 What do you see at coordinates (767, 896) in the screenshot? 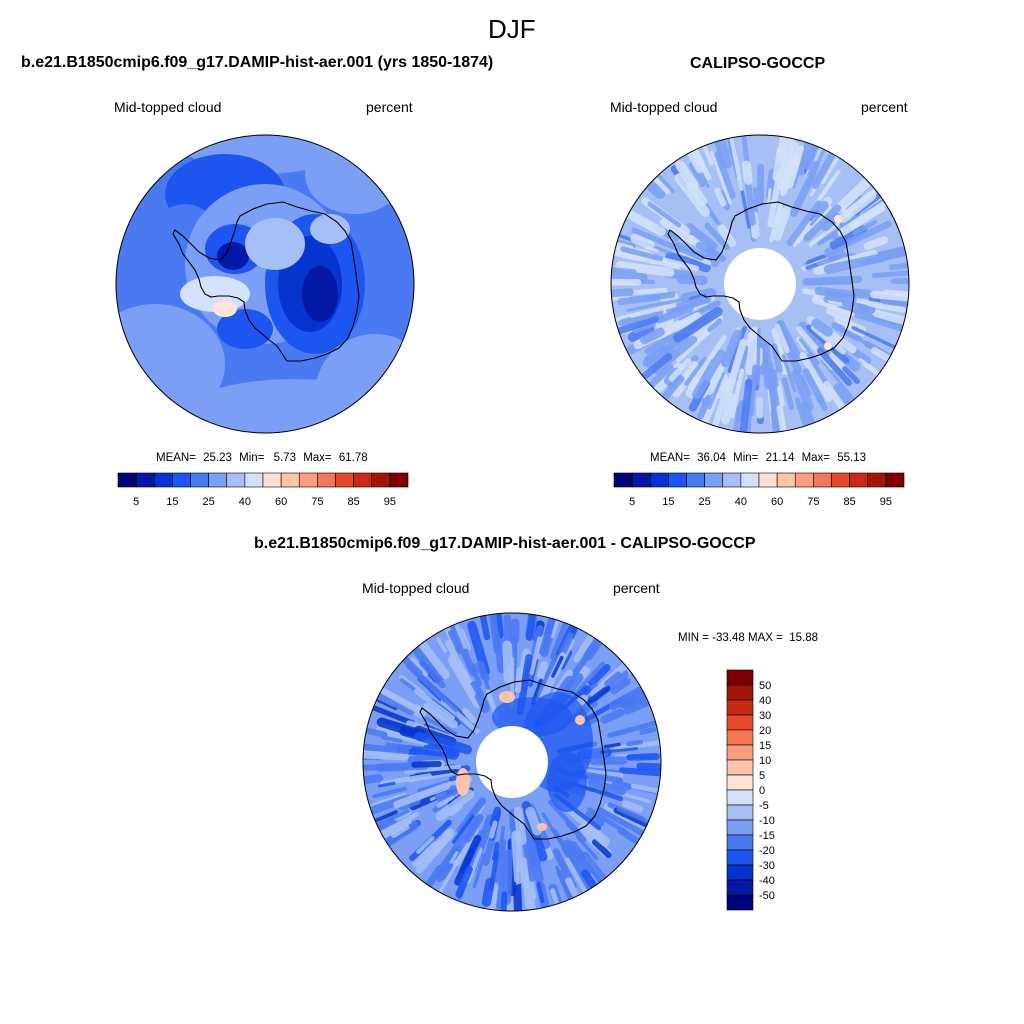
I see `colorbar-tick-label: -50` at bounding box center [767, 896].